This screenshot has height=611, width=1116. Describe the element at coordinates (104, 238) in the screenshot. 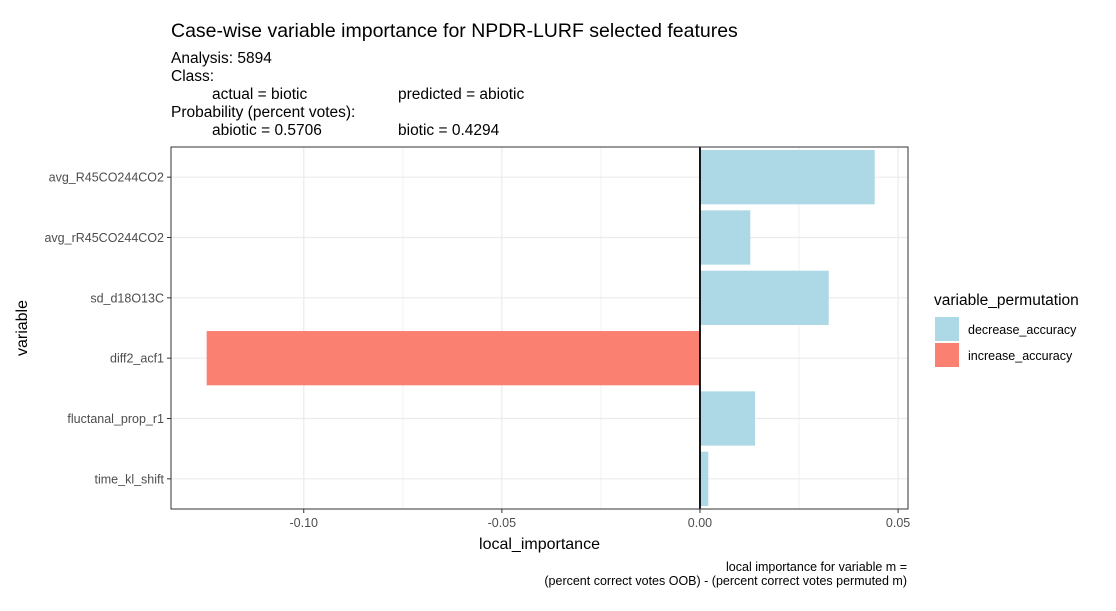

I see `y-tick-label: avg_rR45CO244CO2` at that location.